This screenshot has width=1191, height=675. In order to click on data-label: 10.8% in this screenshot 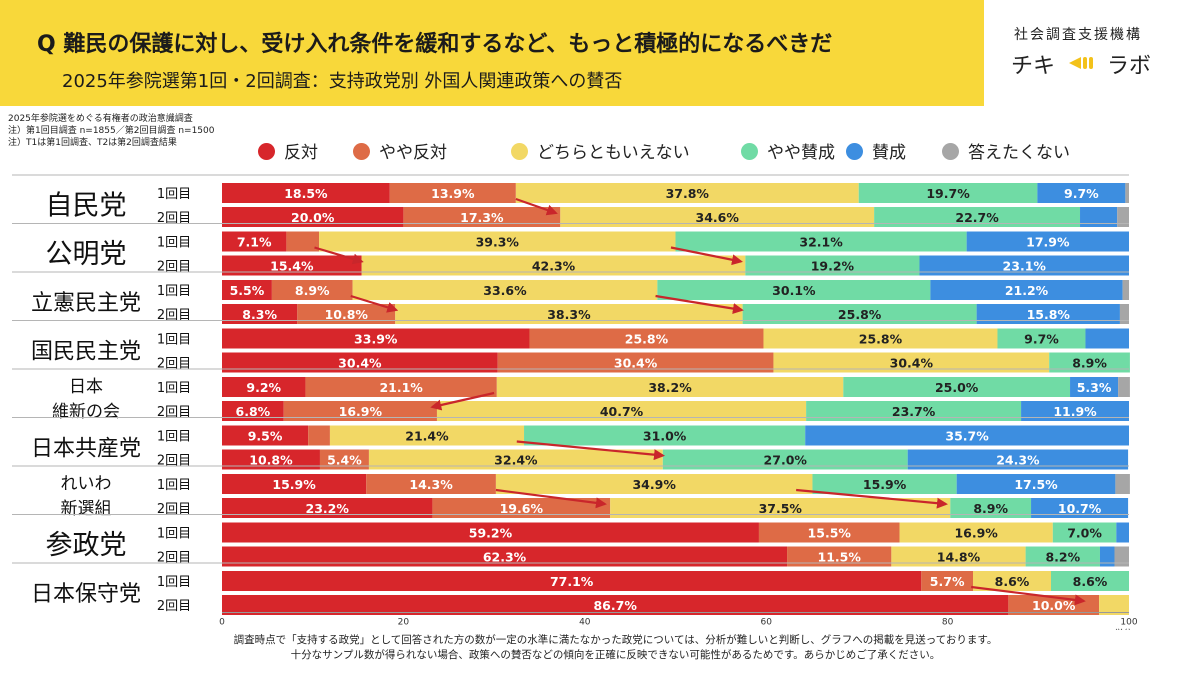, I will do `click(347, 314)`.